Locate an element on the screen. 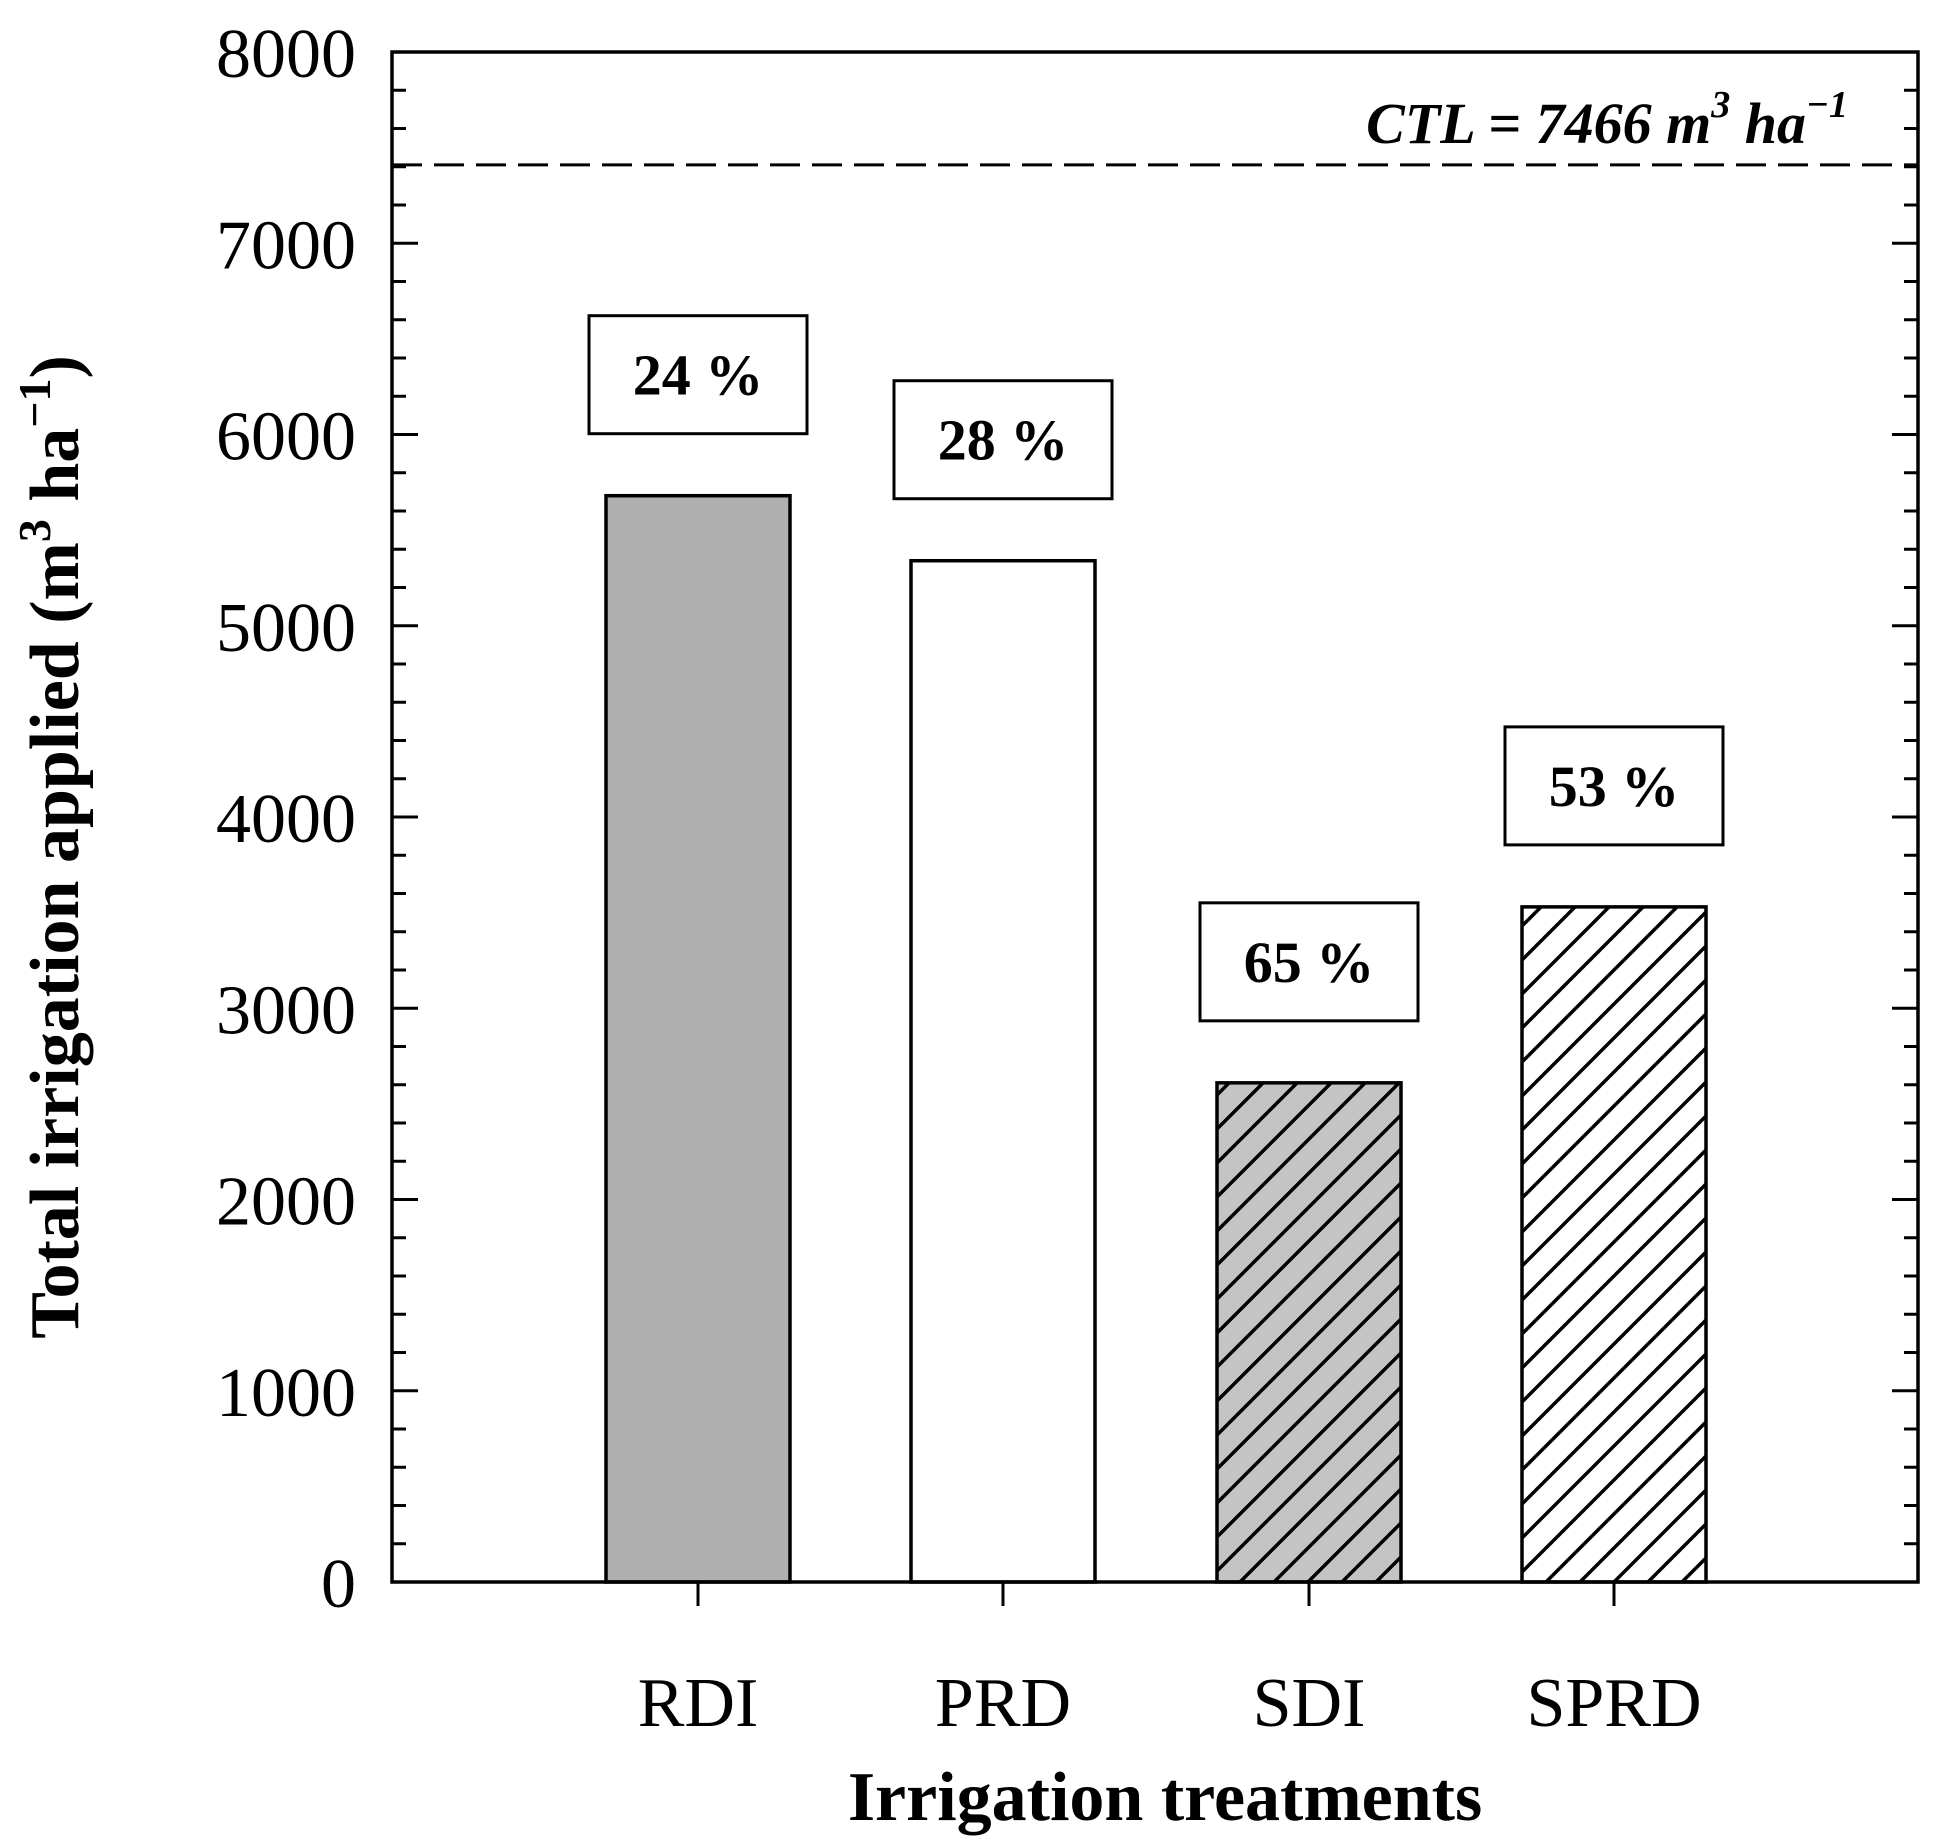  bar-hatch-sdi is located at coordinates (1309, 1332).